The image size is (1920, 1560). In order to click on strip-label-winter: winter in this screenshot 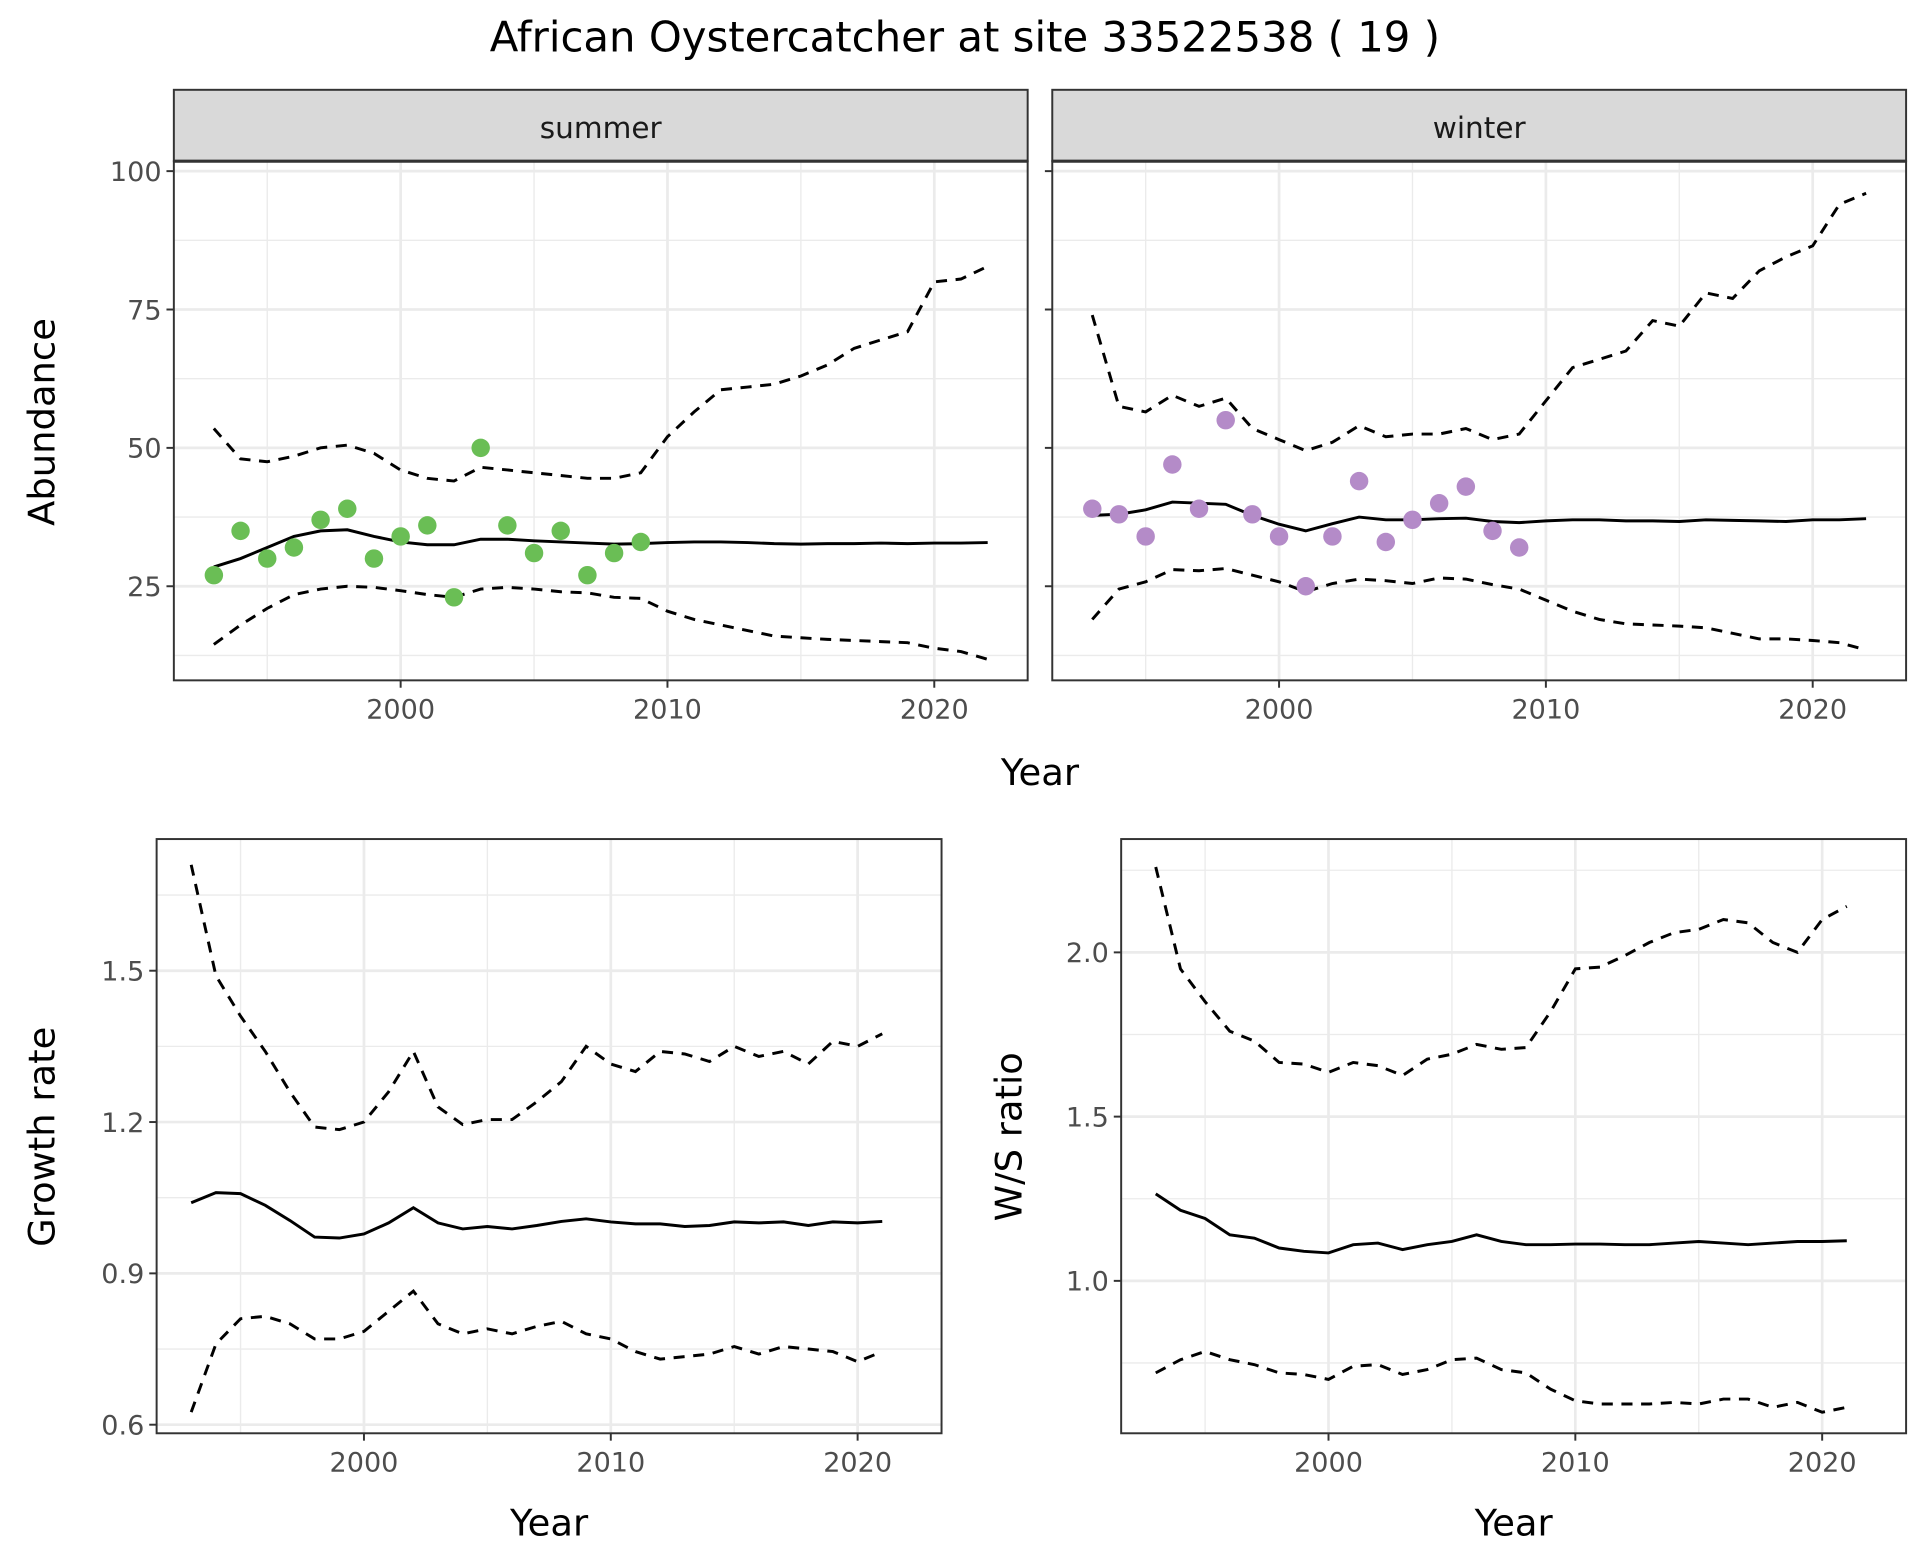, I will do `click(1480, 128)`.